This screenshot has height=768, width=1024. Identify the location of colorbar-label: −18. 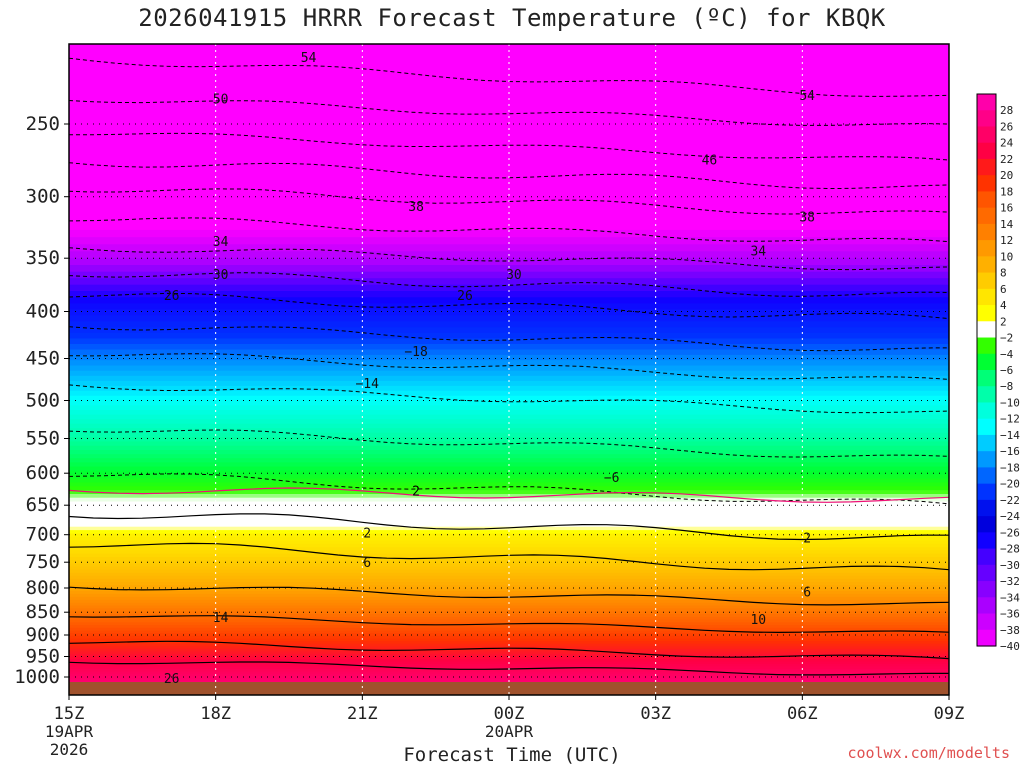
(1010, 467).